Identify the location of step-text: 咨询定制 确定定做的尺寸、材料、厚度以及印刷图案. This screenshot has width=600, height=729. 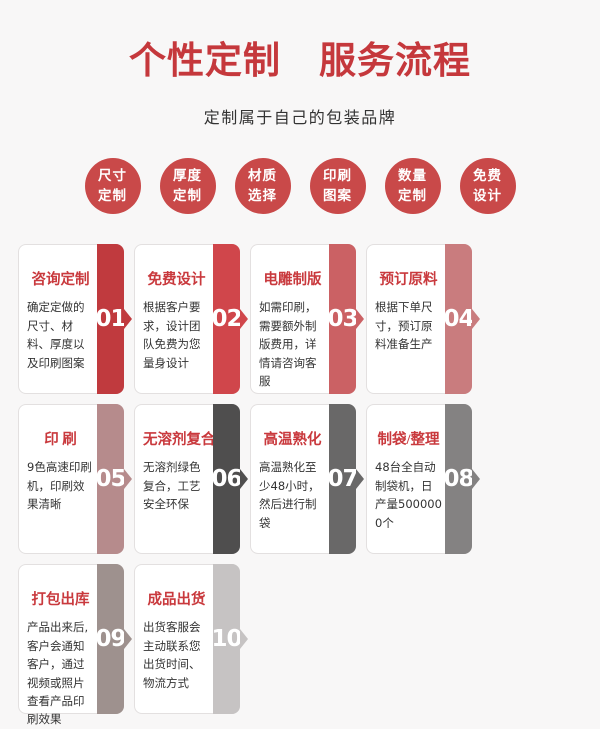
(57, 308).